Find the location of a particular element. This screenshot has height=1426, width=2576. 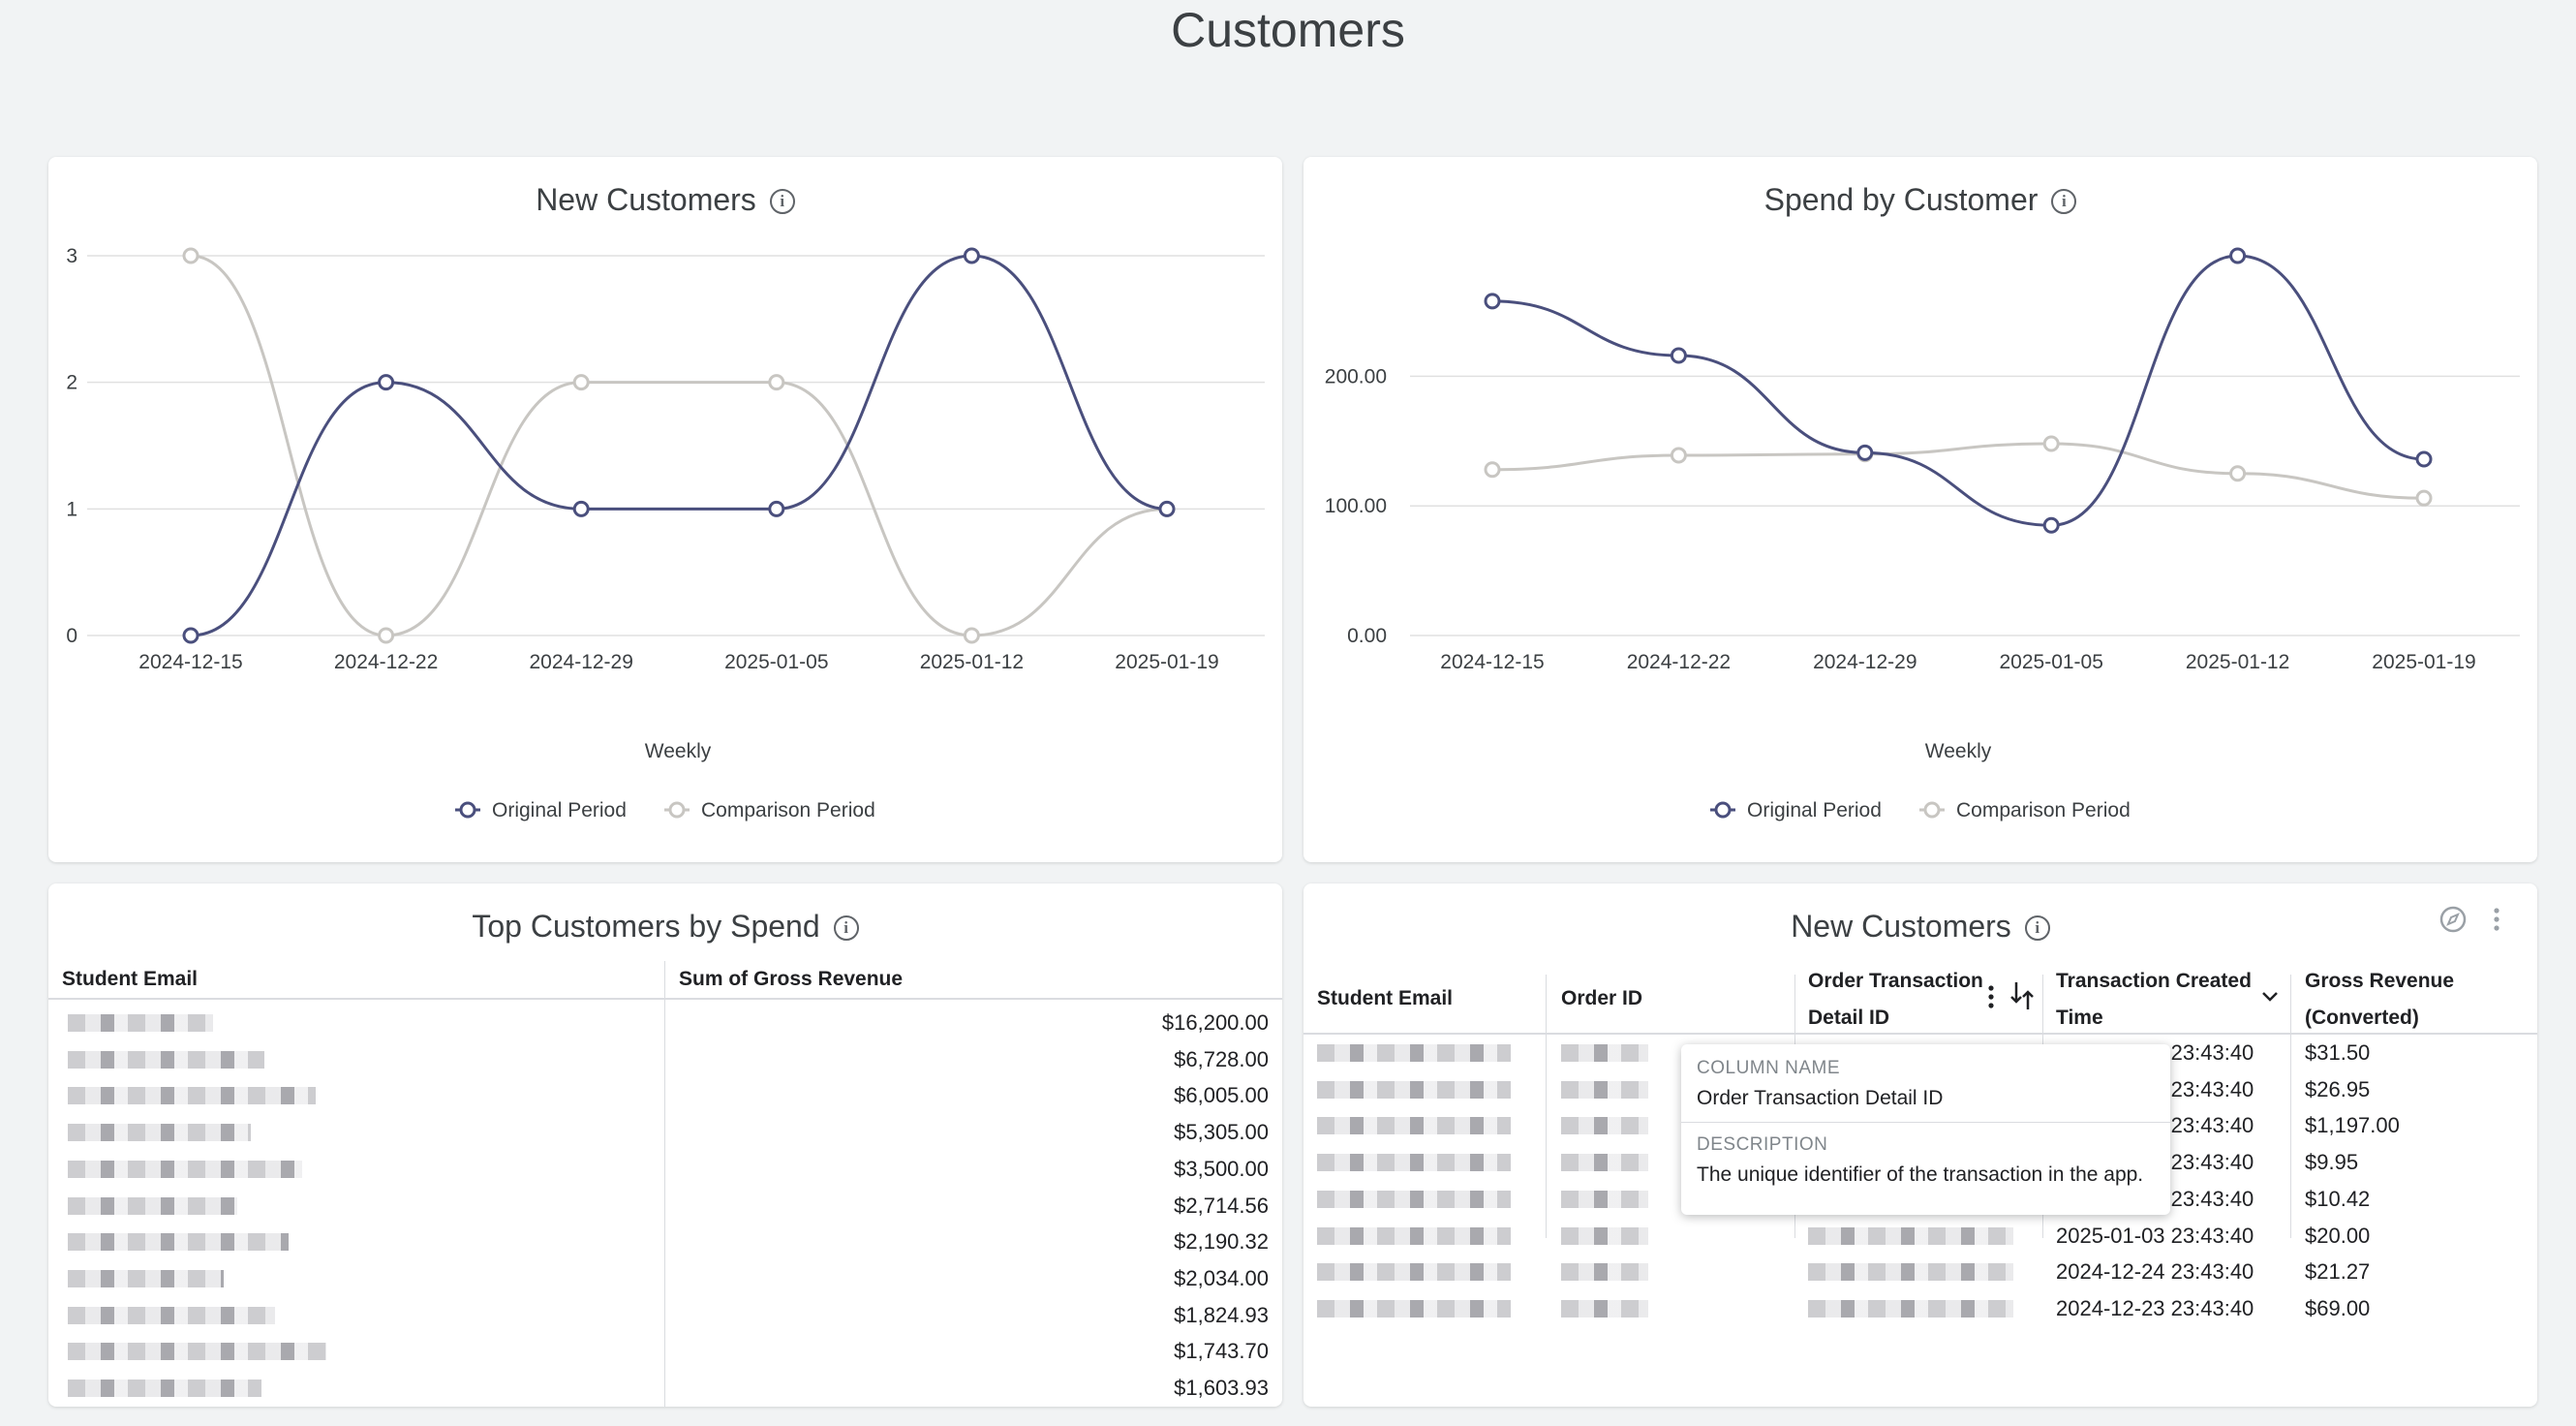

column-header-gross-revenue: Gross Revenue (Converted) is located at coordinates (2379, 1000).